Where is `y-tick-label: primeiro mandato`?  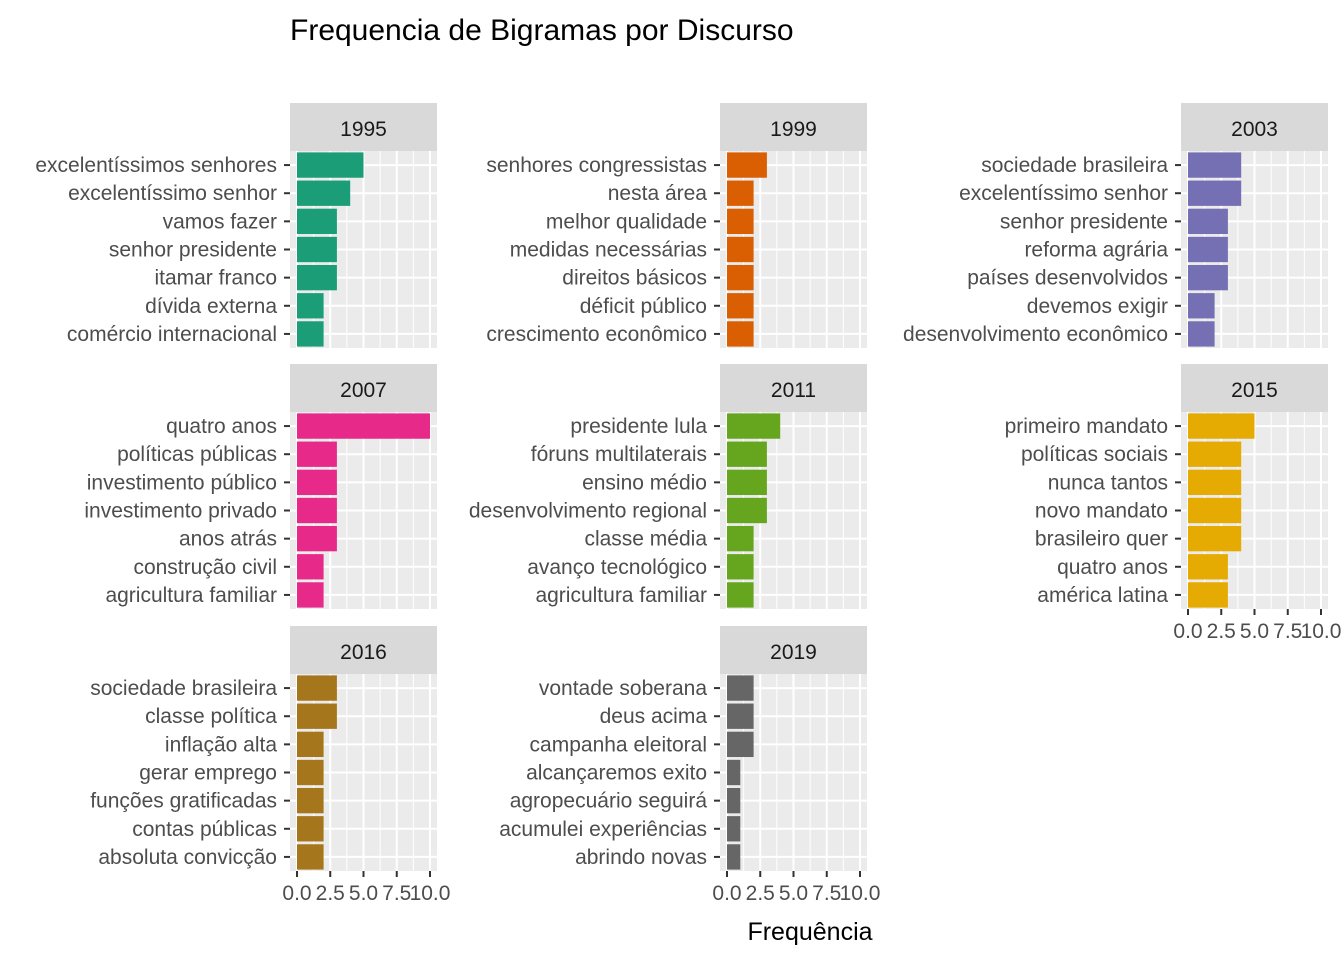
y-tick-label: primeiro mandato is located at coordinates (1086, 426).